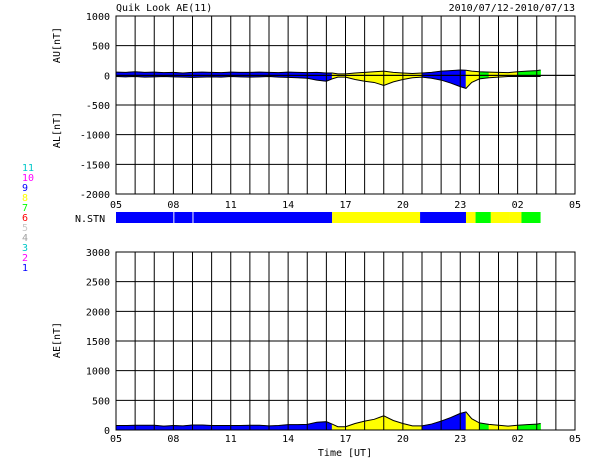  Describe the element at coordinates (57, 45) in the screenshot. I see `au-axis-label: AU[nT]` at that location.